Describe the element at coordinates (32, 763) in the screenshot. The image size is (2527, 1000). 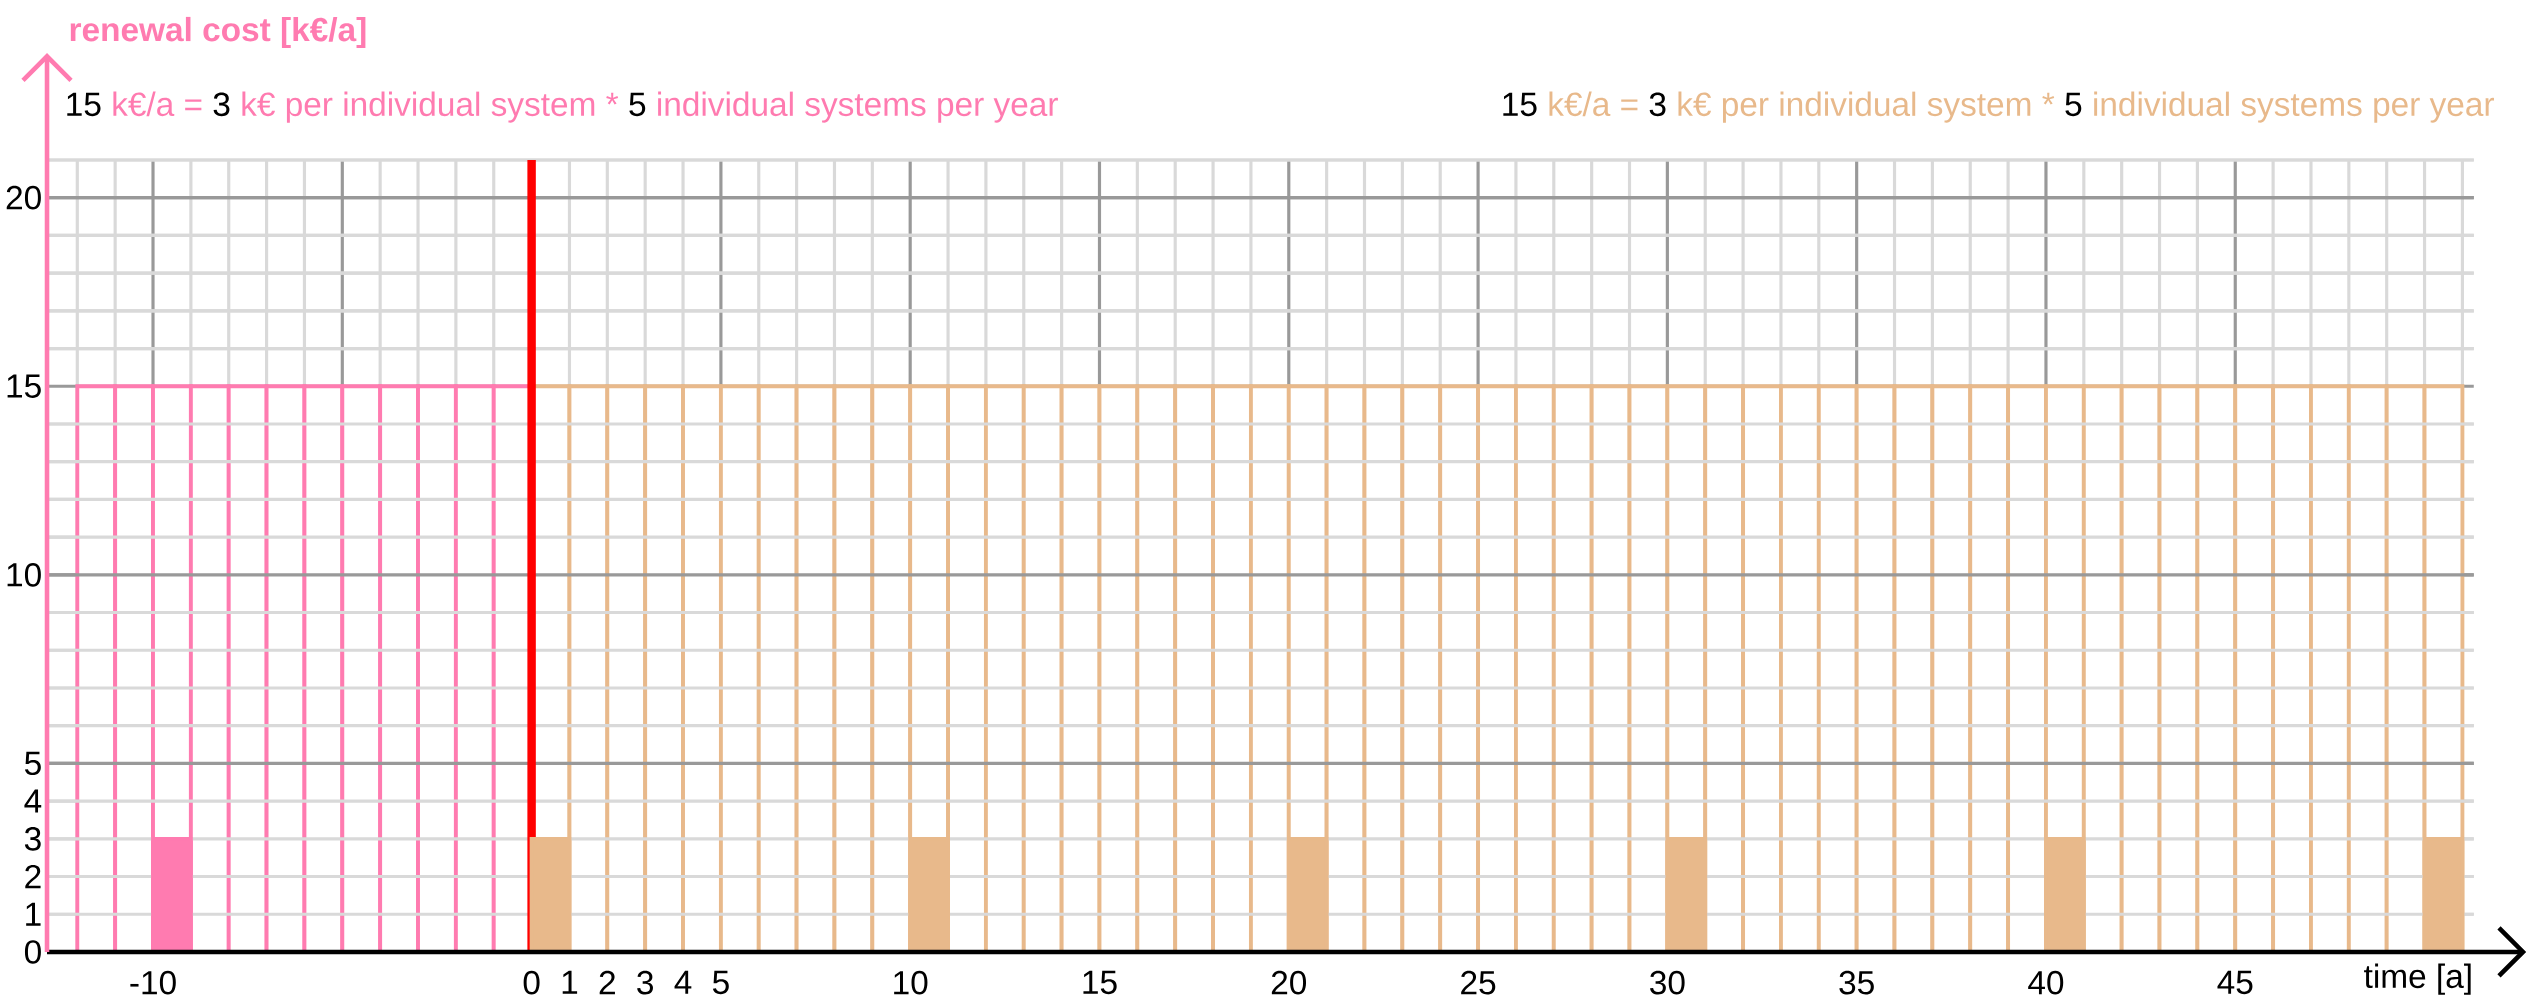
I see `y-tick-label: 5` at that location.